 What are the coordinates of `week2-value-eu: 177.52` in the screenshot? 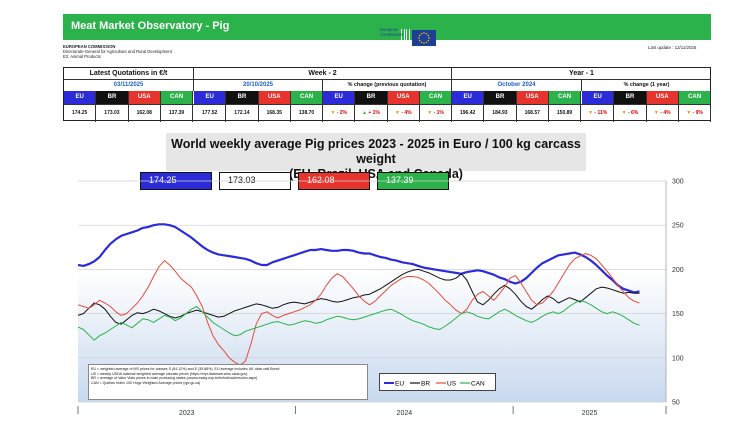 It's located at (210, 113).